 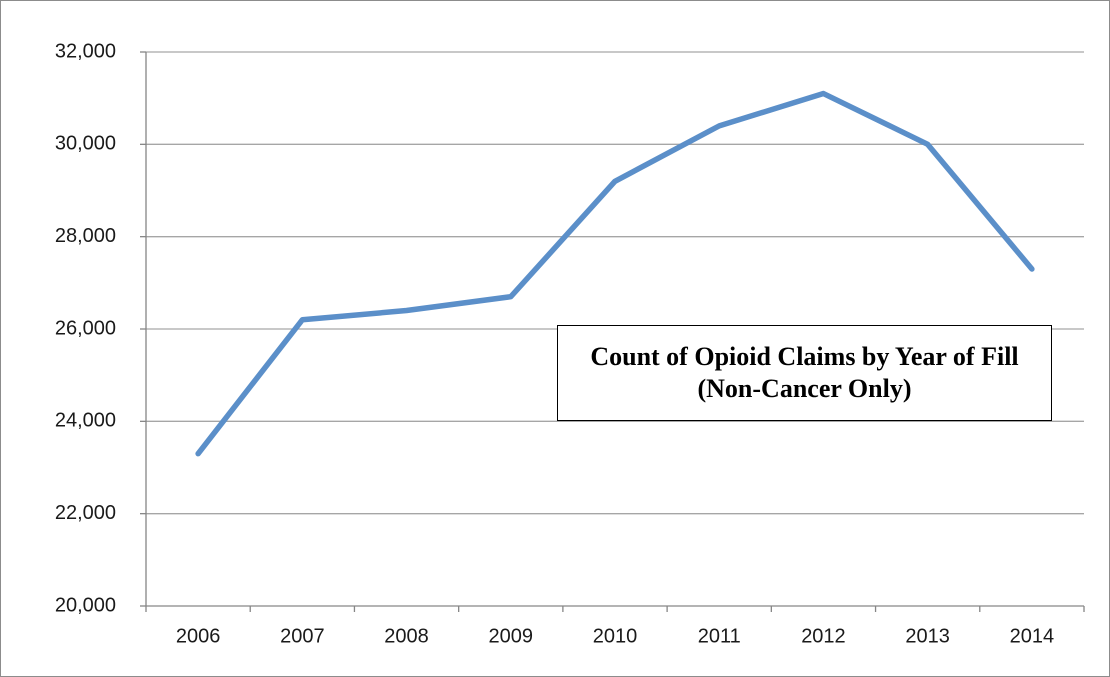 I want to click on x-tick-label: 2006, so click(x=198, y=636).